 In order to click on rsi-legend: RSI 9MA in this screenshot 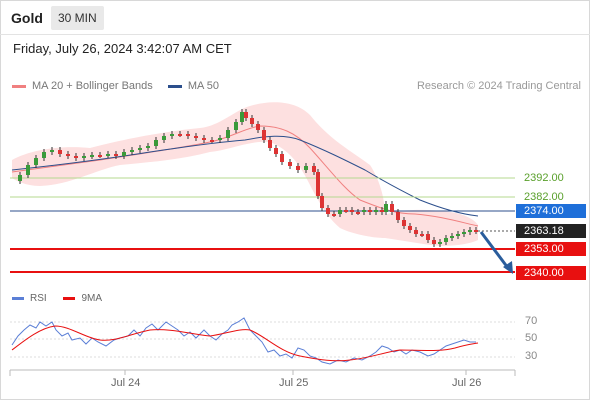, I will do `click(64, 298)`.